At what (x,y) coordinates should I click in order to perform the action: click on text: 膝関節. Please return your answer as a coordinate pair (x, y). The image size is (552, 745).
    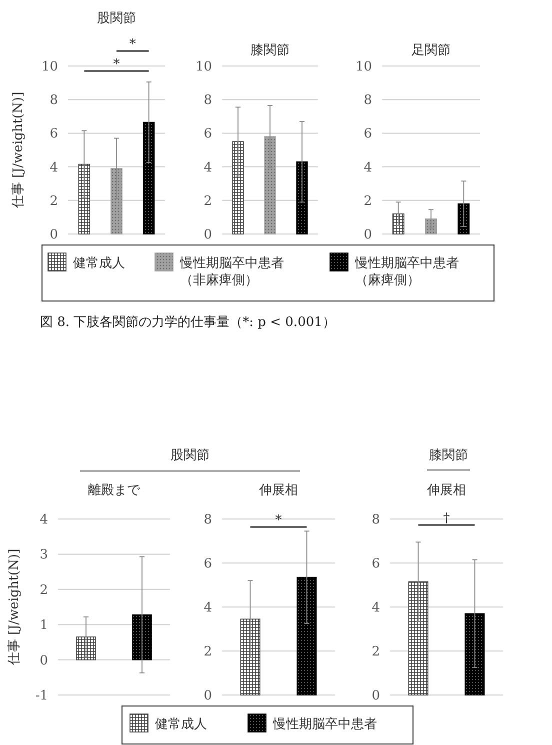
    Looking at the image, I should click on (448, 455).